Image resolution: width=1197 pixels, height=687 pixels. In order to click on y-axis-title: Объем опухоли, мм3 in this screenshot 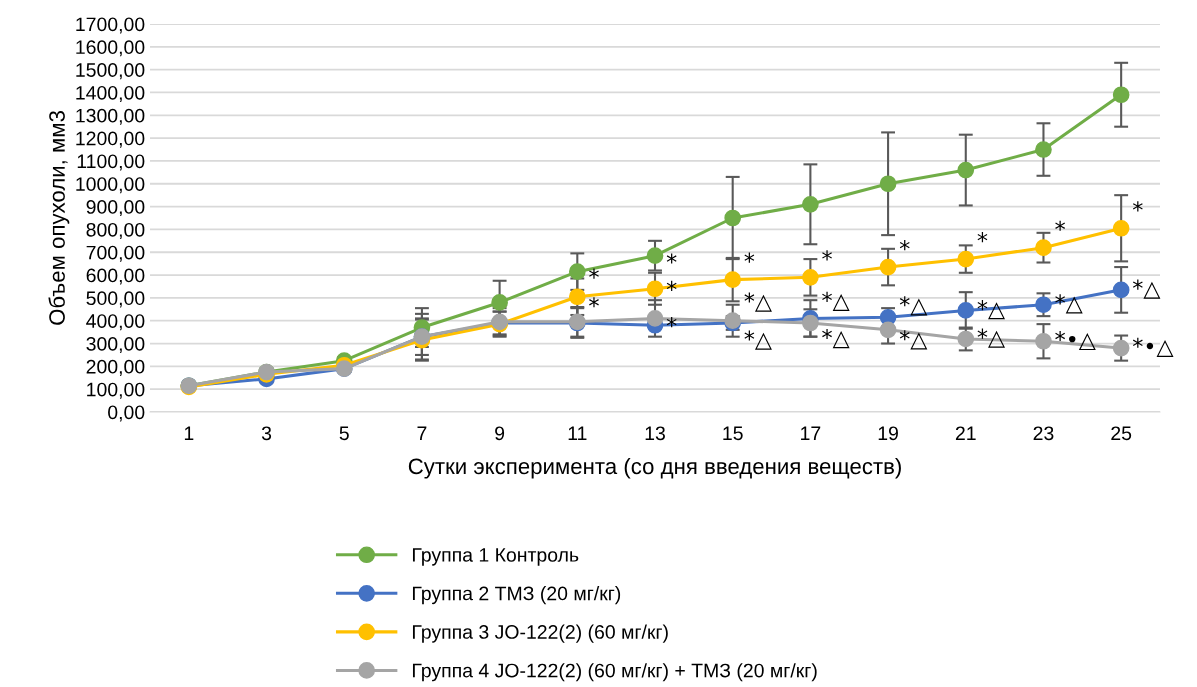, I will do `click(59, 218)`.